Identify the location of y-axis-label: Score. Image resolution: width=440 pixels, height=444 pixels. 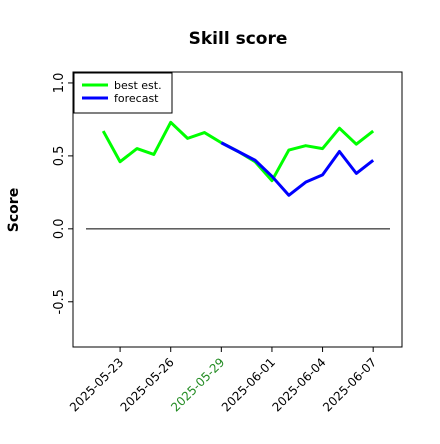
(14, 210).